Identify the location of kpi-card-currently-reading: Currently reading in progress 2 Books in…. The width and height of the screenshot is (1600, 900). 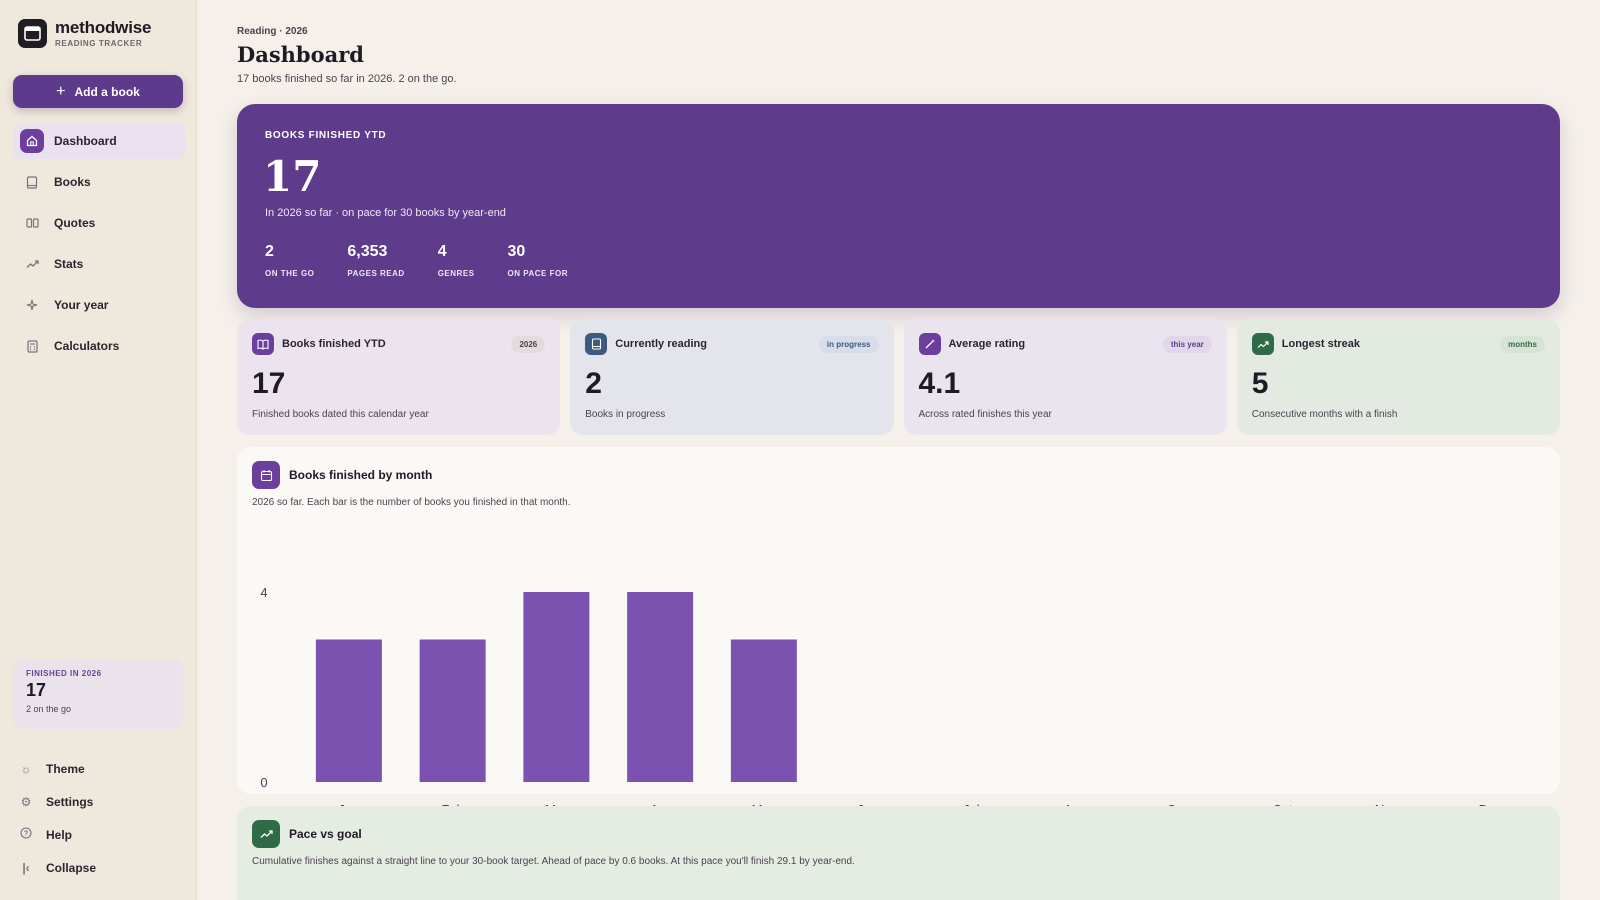
(732, 377).